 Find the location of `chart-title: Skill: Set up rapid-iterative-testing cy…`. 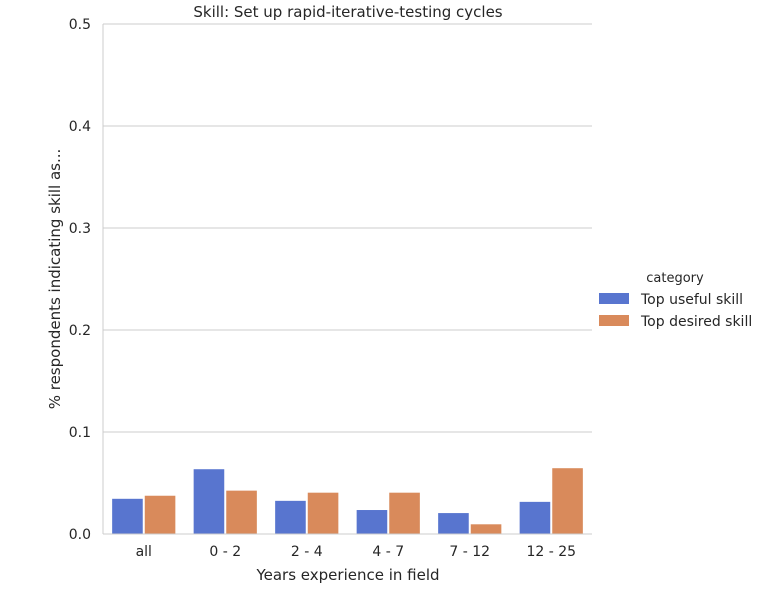

chart-title: Skill: Set up rapid-iterative-testing cy… is located at coordinates (347, 12).